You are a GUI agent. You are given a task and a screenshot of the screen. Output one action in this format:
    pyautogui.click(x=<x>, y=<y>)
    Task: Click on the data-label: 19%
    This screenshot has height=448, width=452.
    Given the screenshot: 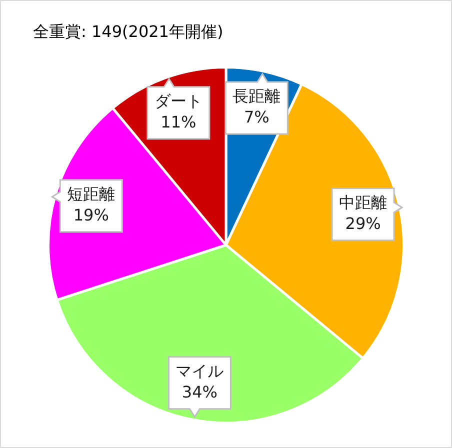 What is the action you would take?
    pyautogui.click(x=91, y=214)
    